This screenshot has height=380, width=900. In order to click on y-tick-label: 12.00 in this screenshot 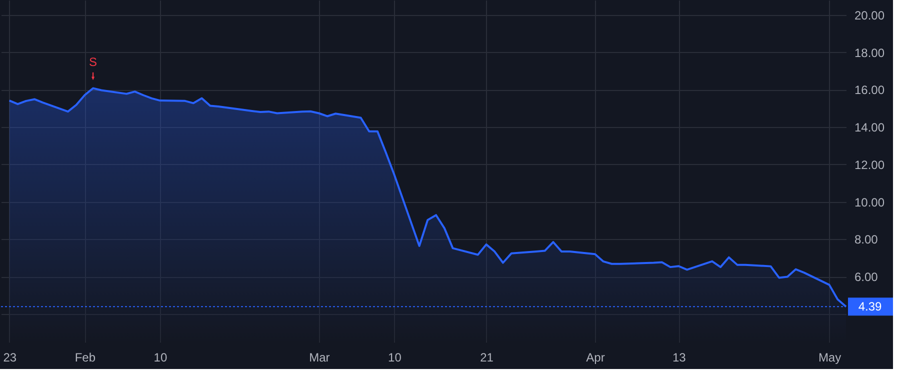, I will do `click(869, 165)`.